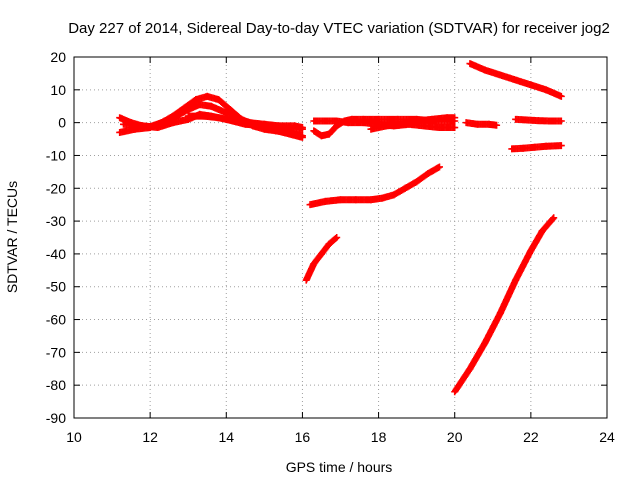 The height and width of the screenshot is (480, 640). What do you see at coordinates (58, 57) in the screenshot?
I see `y-tick-label: 20` at bounding box center [58, 57].